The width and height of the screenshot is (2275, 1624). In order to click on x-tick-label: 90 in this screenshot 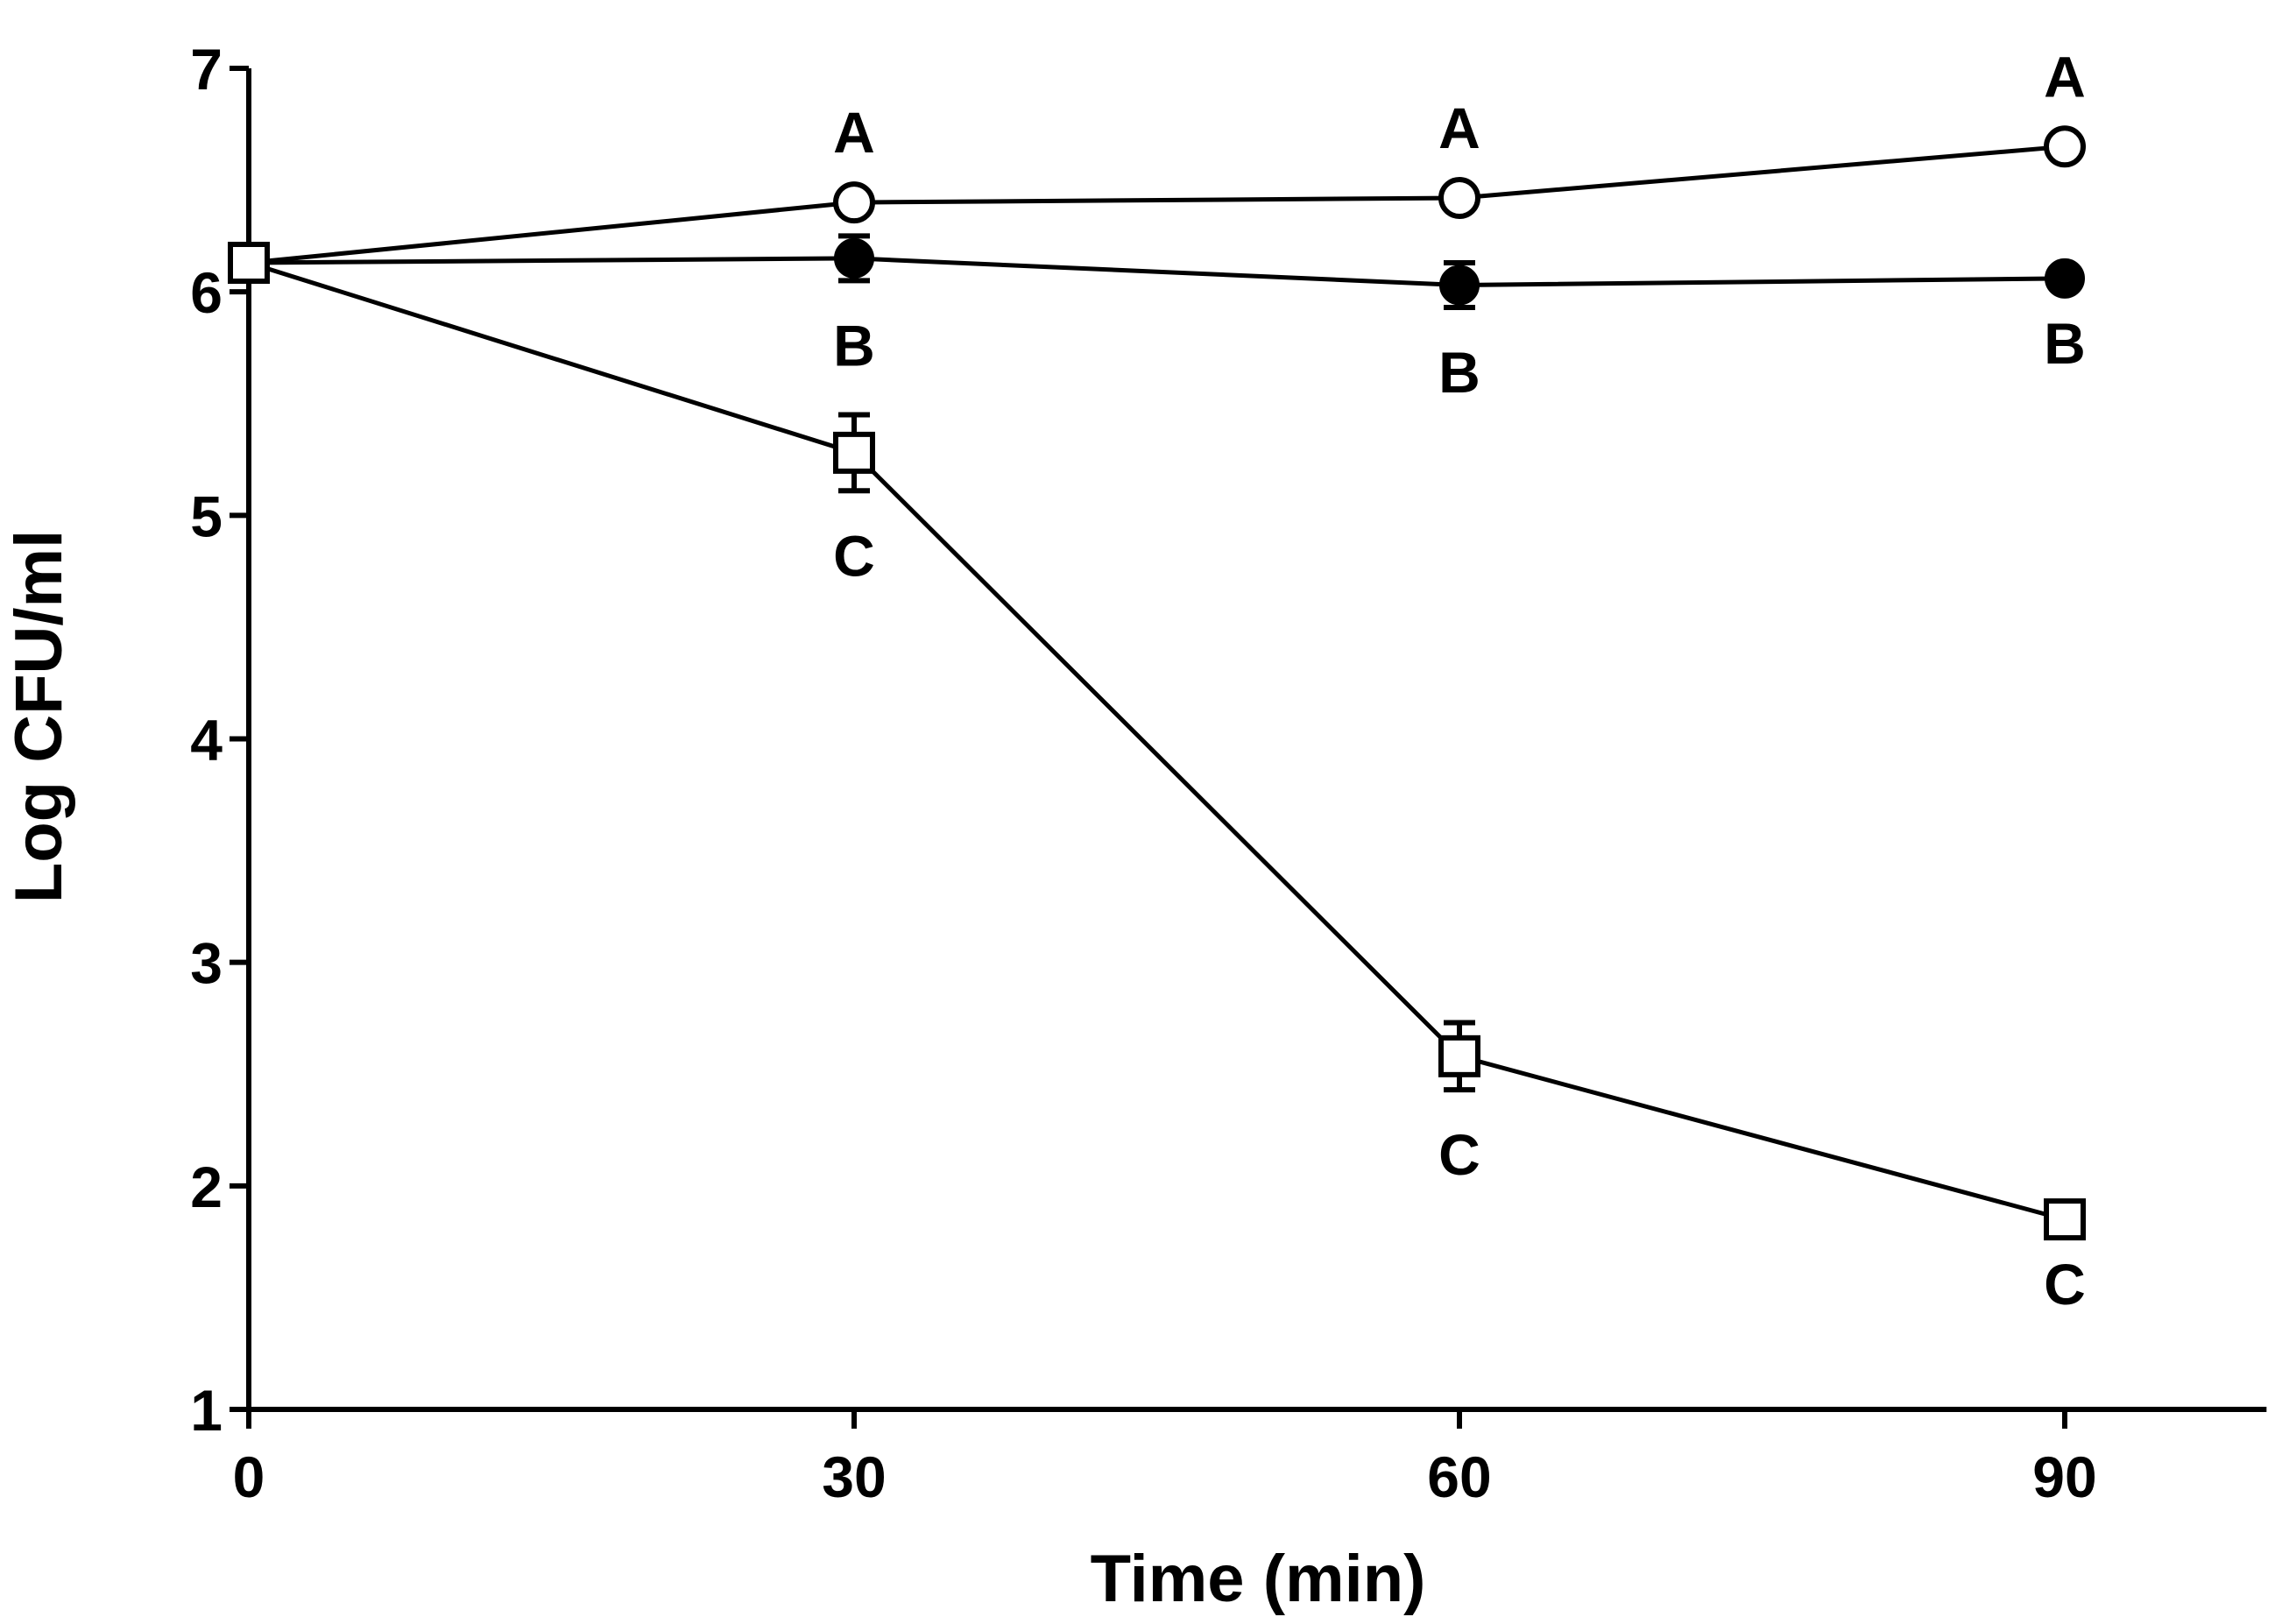, I will do `click(2064, 1476)`.